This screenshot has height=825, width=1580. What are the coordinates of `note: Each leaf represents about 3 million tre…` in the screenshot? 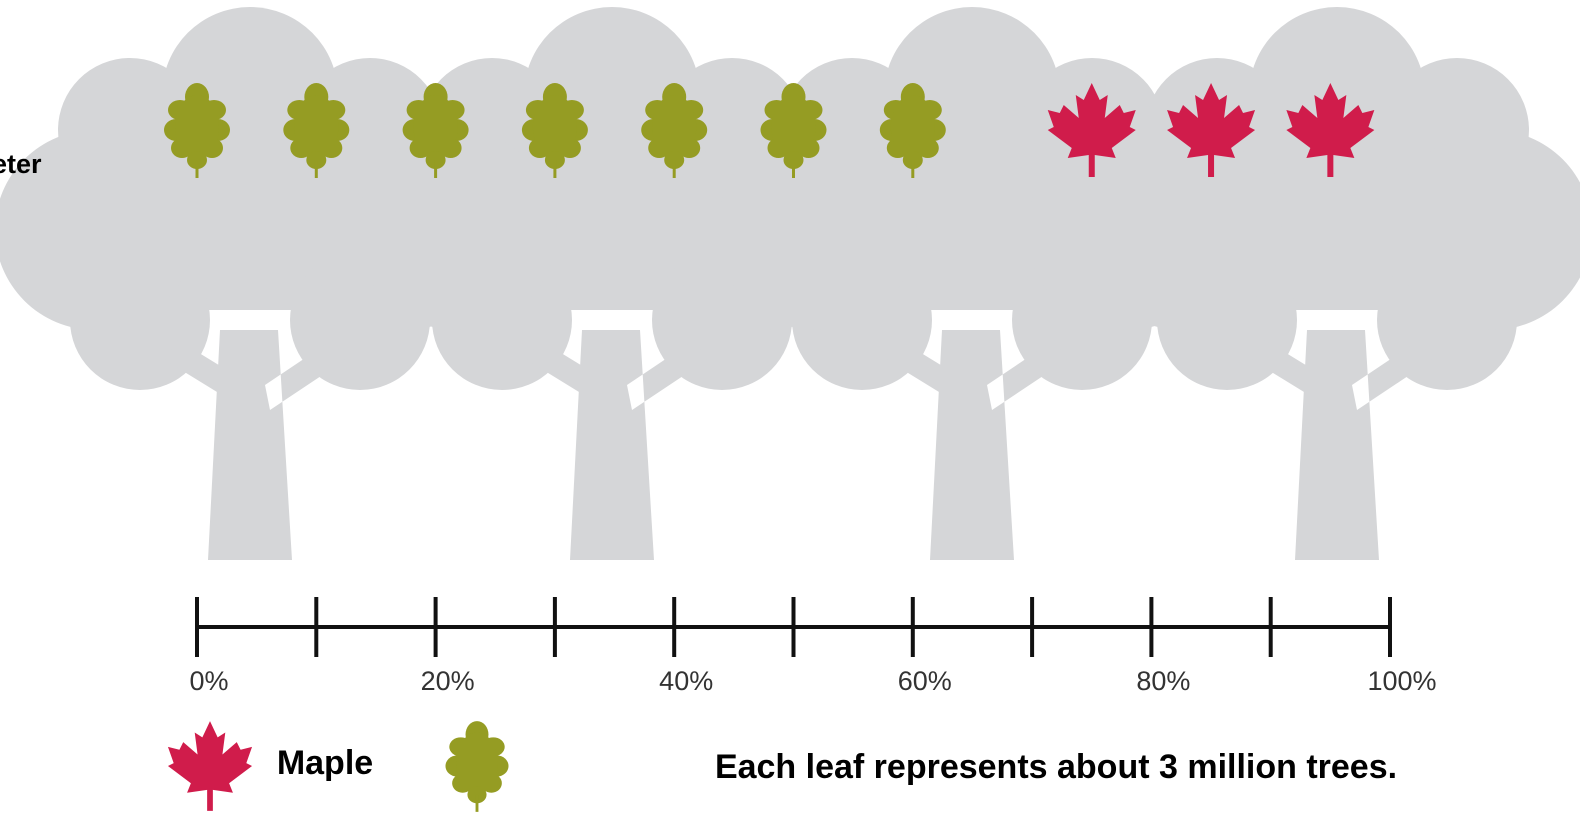 It's located at (1056, 767).